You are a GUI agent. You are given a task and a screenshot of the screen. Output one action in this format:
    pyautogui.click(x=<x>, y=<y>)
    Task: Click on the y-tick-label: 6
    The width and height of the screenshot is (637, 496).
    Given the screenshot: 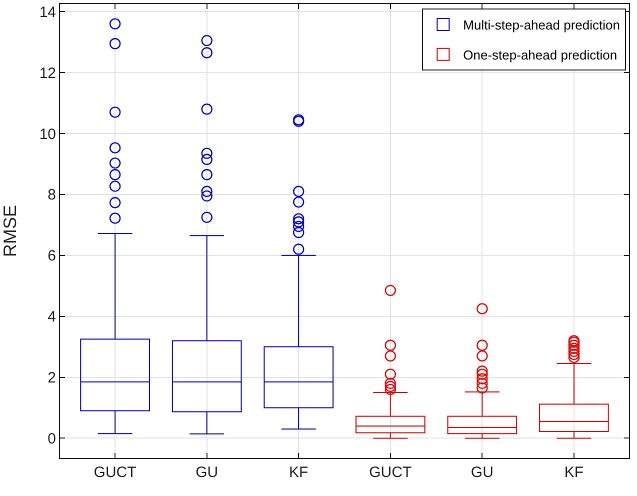 What is the action you would take?
    pyautogui.click(x=52, y=256)
    